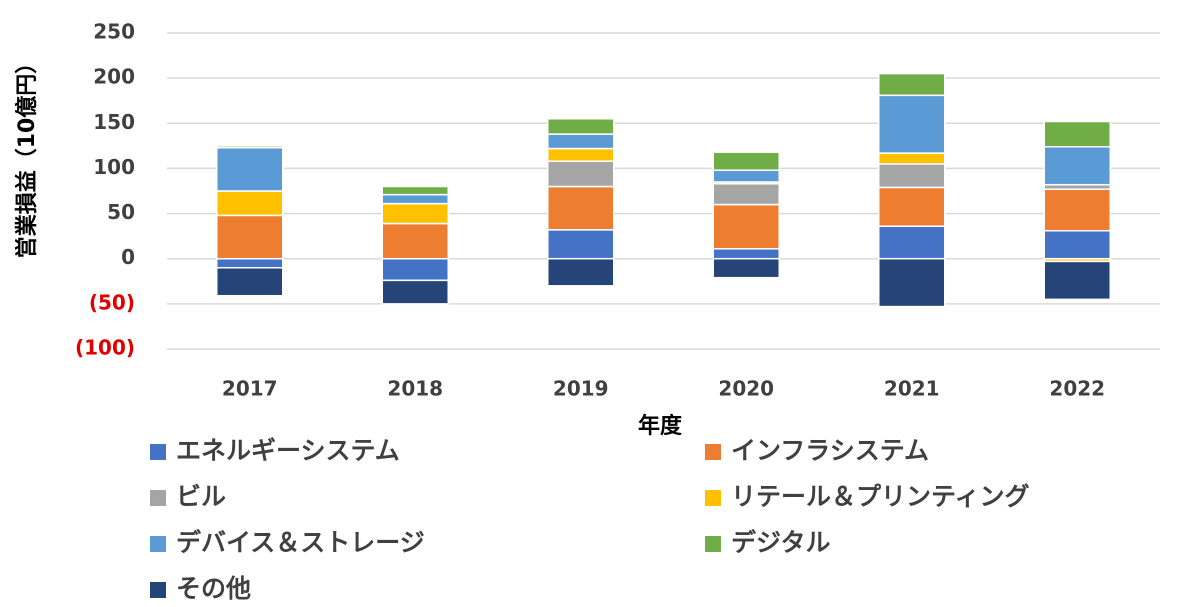  I want to click on legend-label: エネルギーシステム, so click(288, 450).